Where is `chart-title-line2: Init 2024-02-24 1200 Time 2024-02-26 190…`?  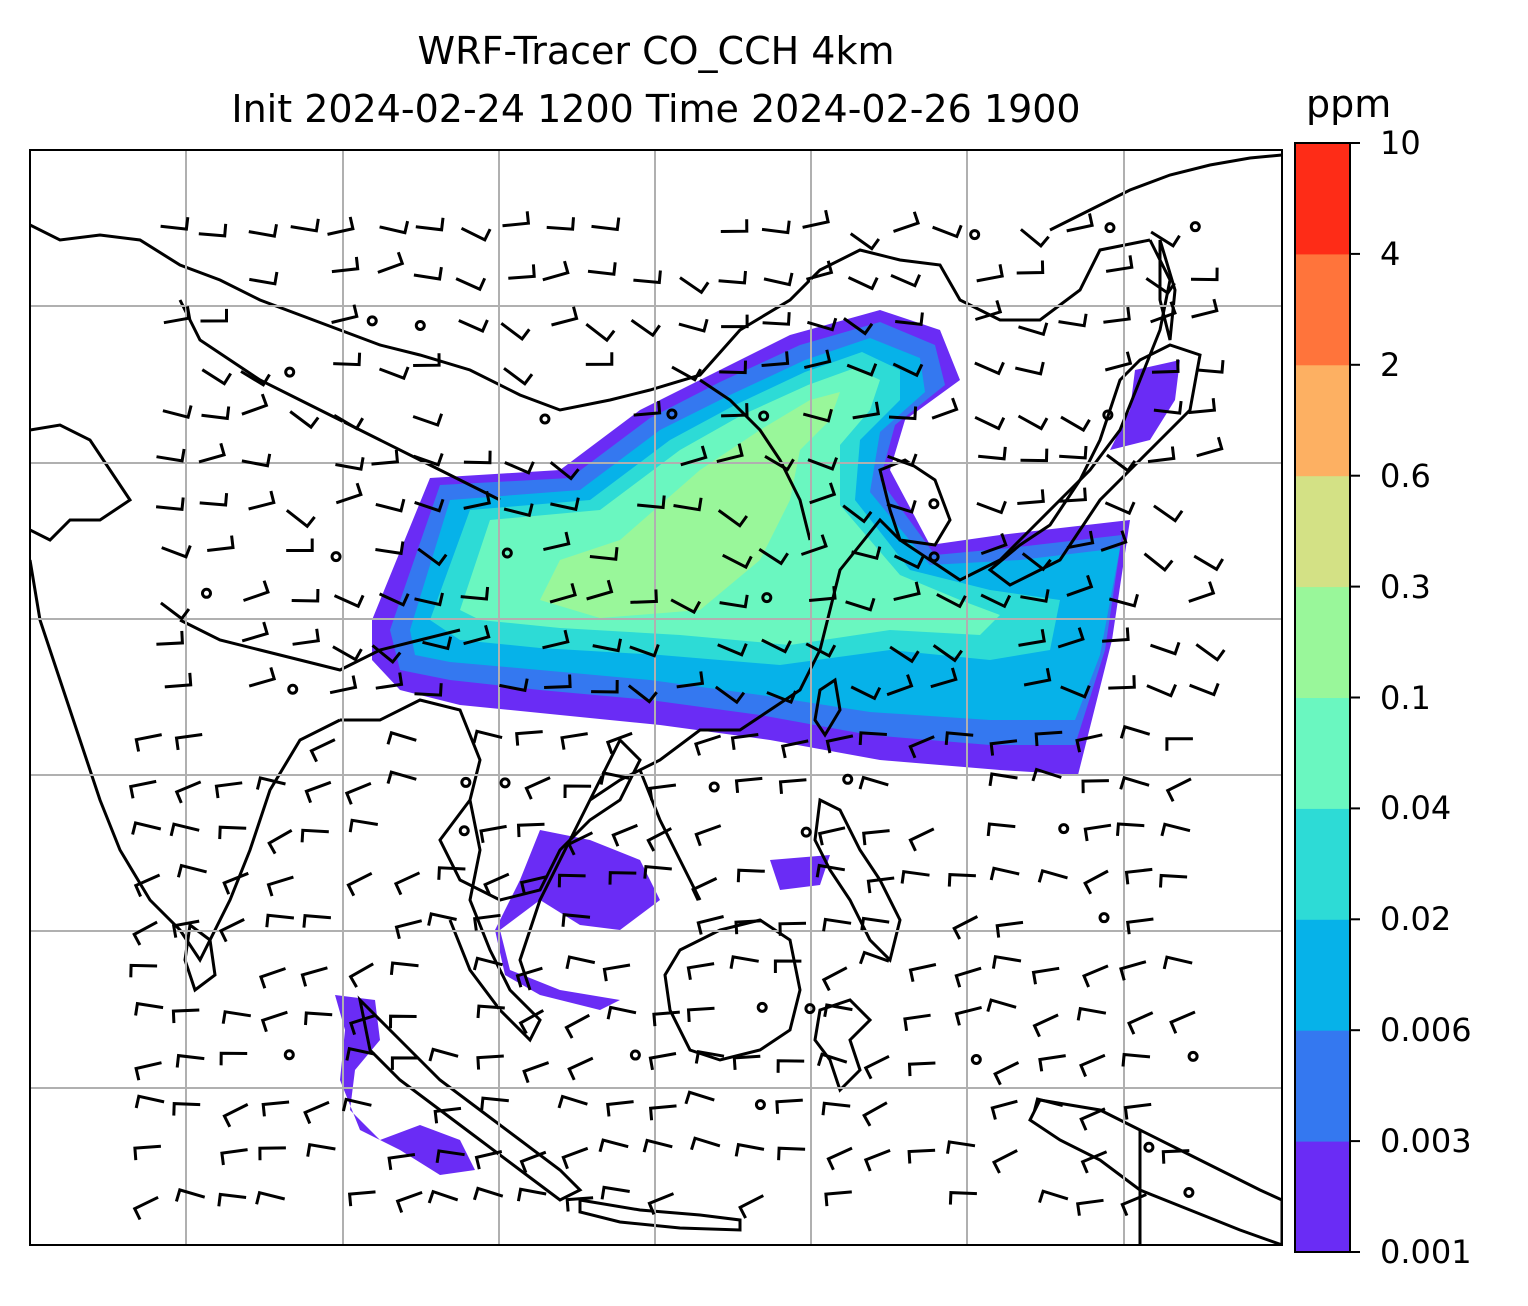 chart-title-line2: Init 2024-02-24 1200 Time 2024-02-26 190… is located at coordinates (656, 109).